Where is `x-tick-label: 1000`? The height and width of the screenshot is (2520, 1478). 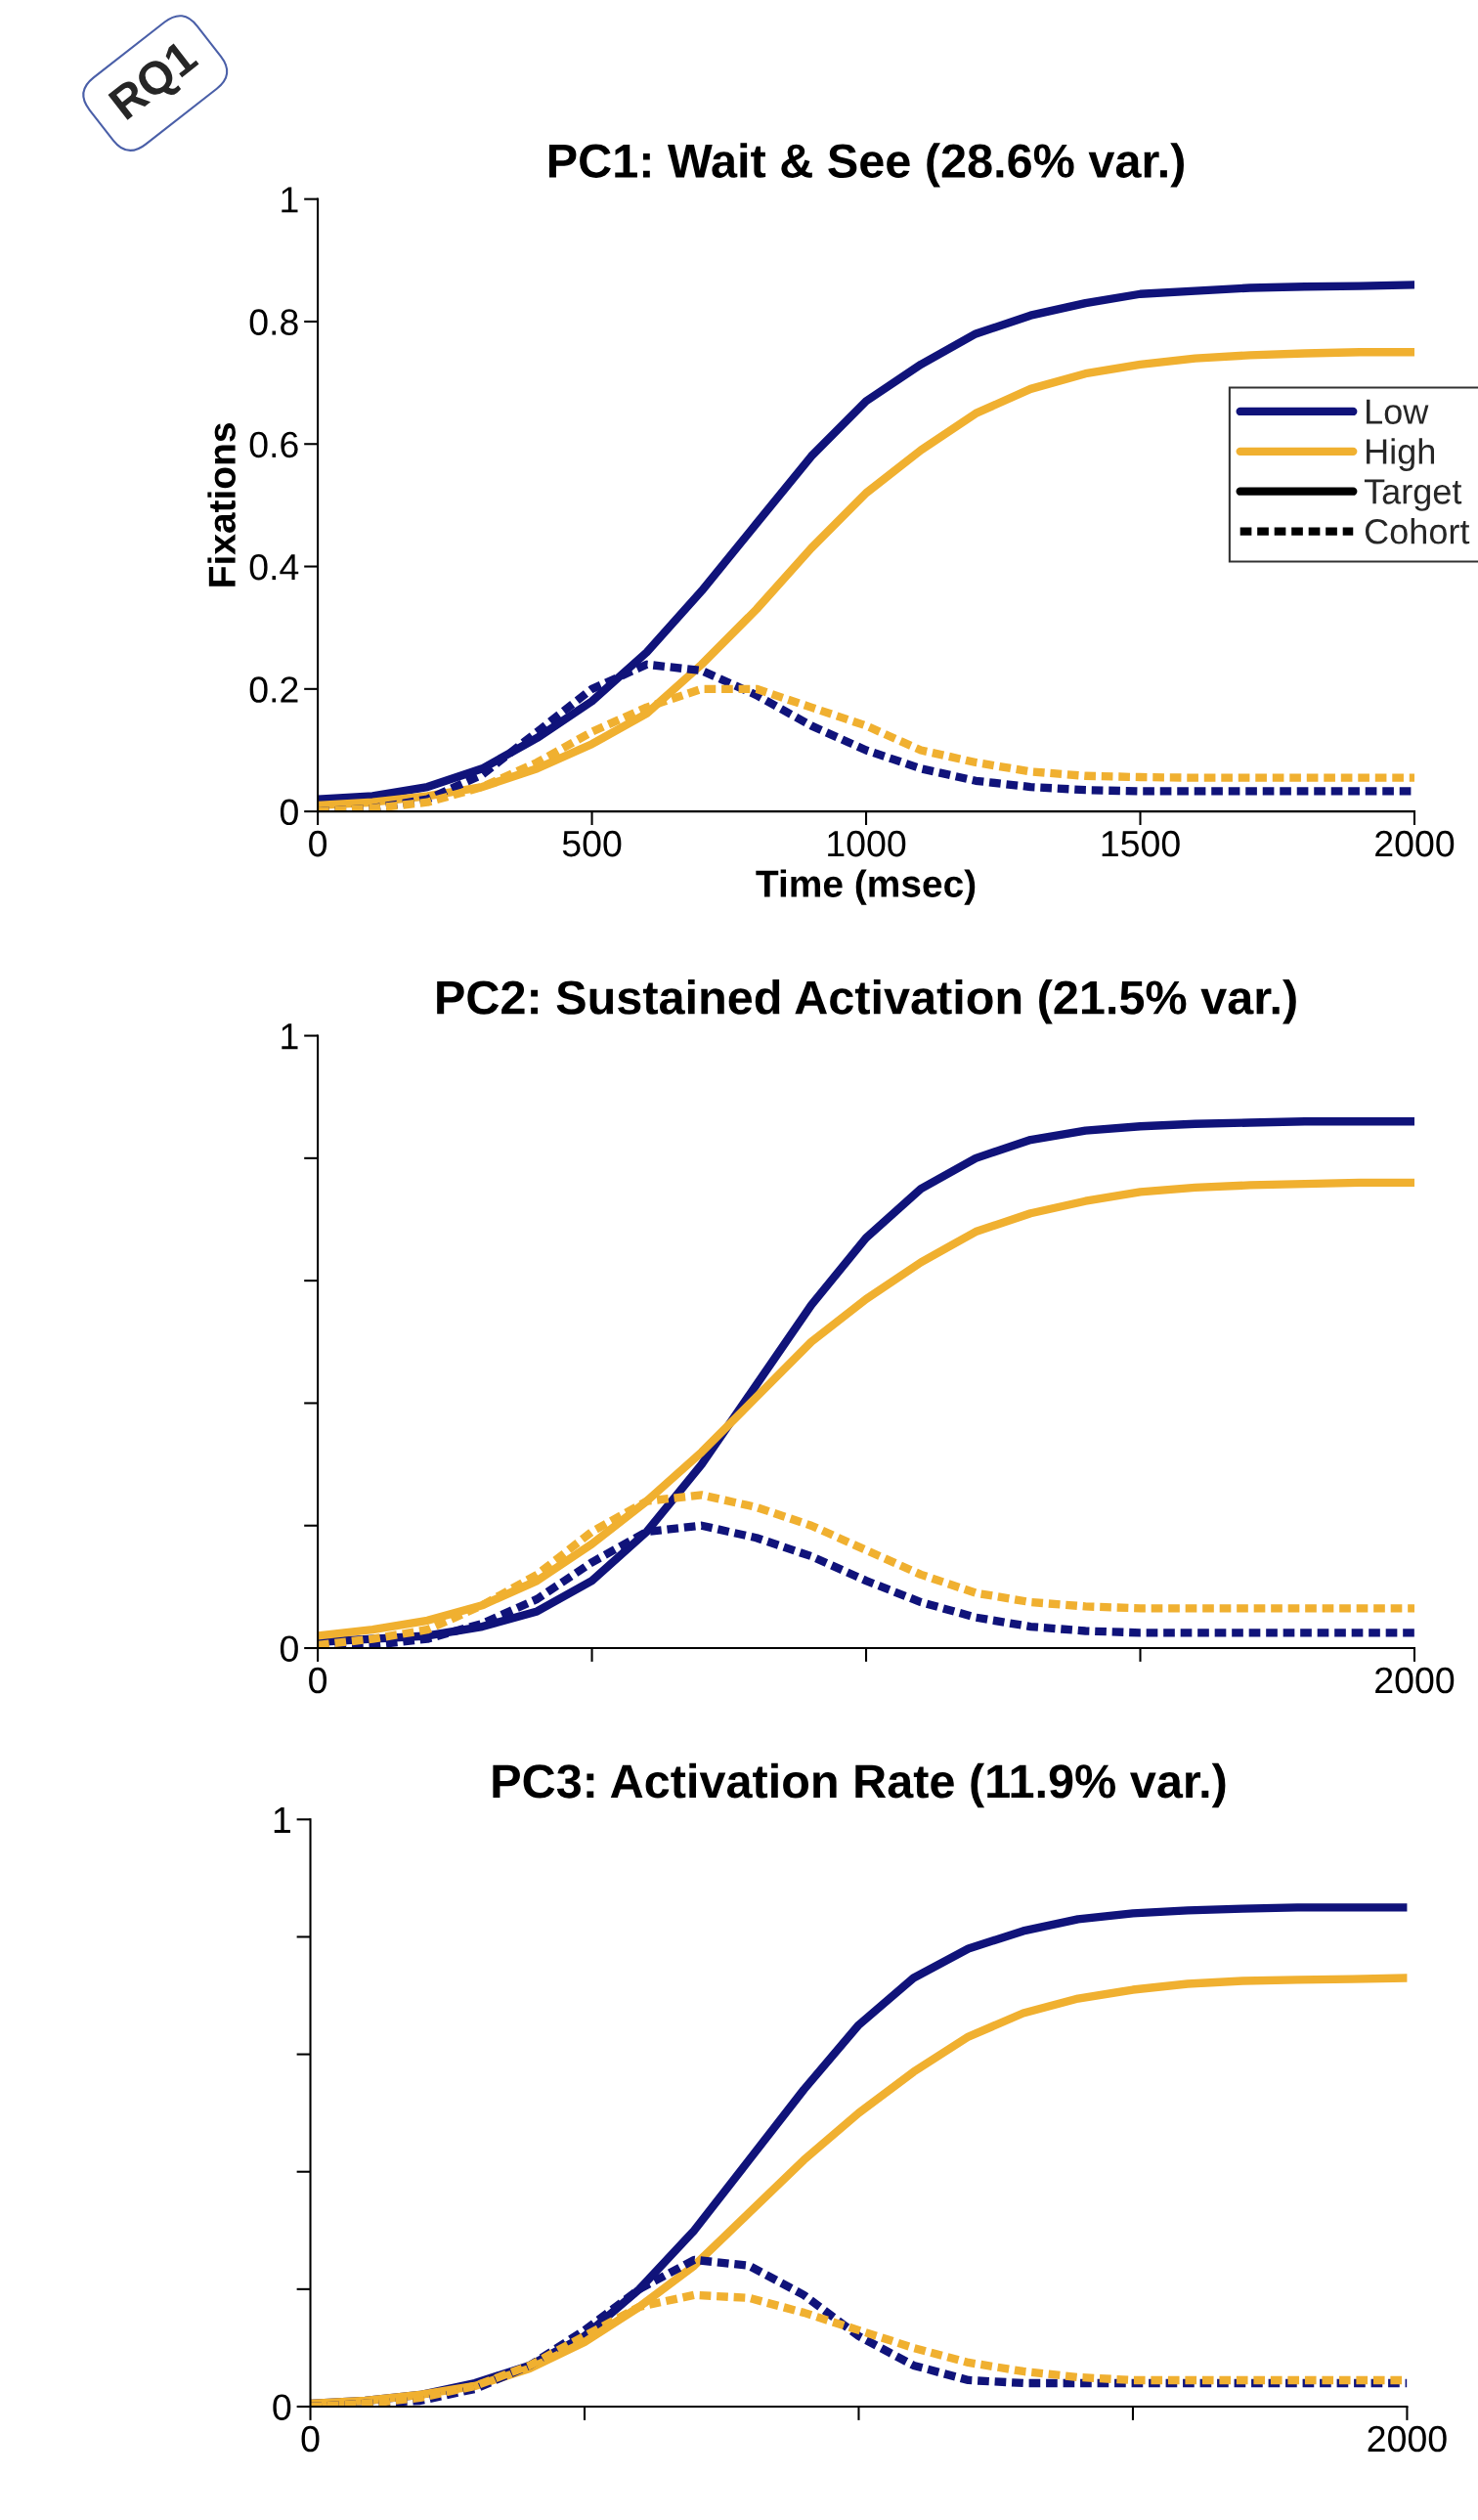
x-tick-label: 1000 is located at coordinates (867, 843).